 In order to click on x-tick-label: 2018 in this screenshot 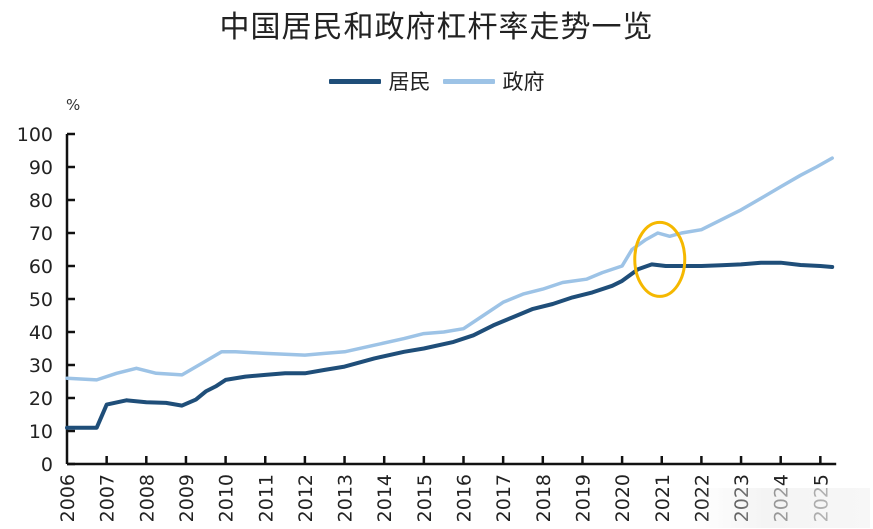, I will do `click(544, 498)`.